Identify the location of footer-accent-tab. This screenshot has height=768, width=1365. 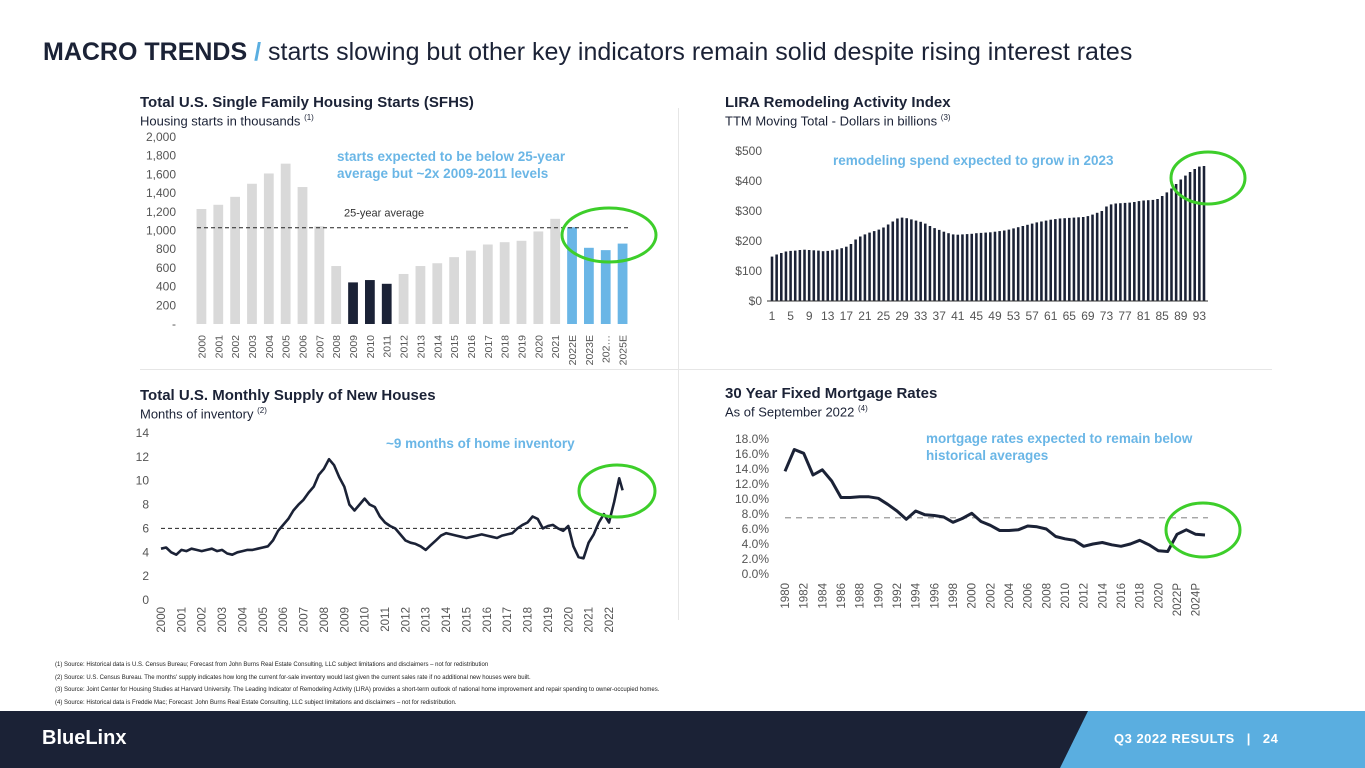
(1212, 739).